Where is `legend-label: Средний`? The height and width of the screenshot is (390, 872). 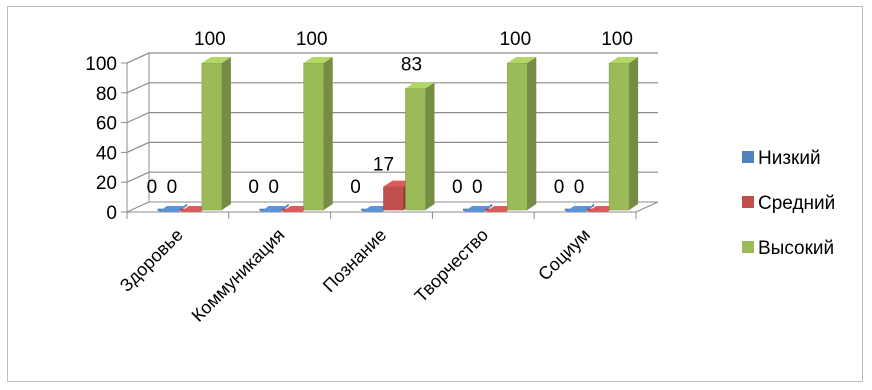 legend-label: Средний is located at coordinates (796, 203).